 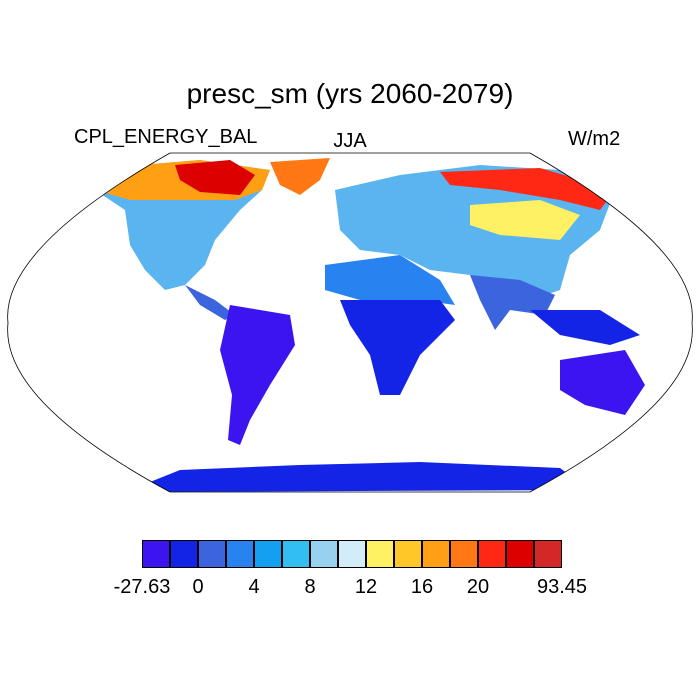 I want to click on maritime-asia-region, so click(x=585, y=327).